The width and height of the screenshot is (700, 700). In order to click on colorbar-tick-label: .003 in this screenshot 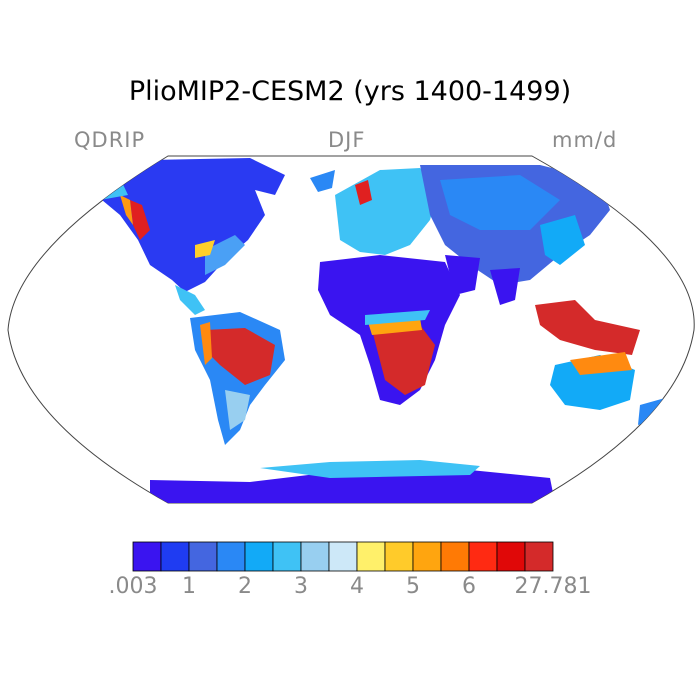, I will do `click(133, 586)`.